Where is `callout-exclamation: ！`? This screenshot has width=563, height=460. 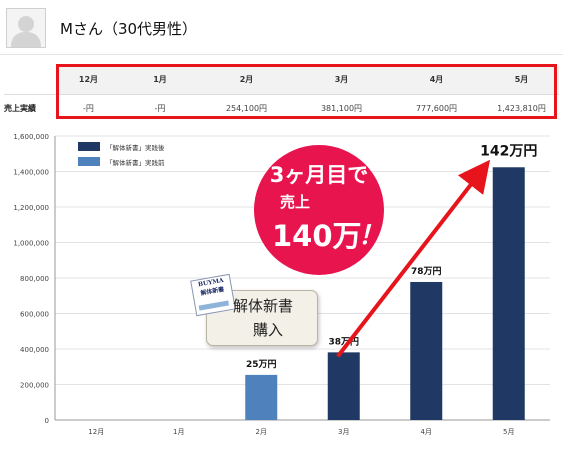 callout-exclamation: ！ is located at coordinates (371, 236).